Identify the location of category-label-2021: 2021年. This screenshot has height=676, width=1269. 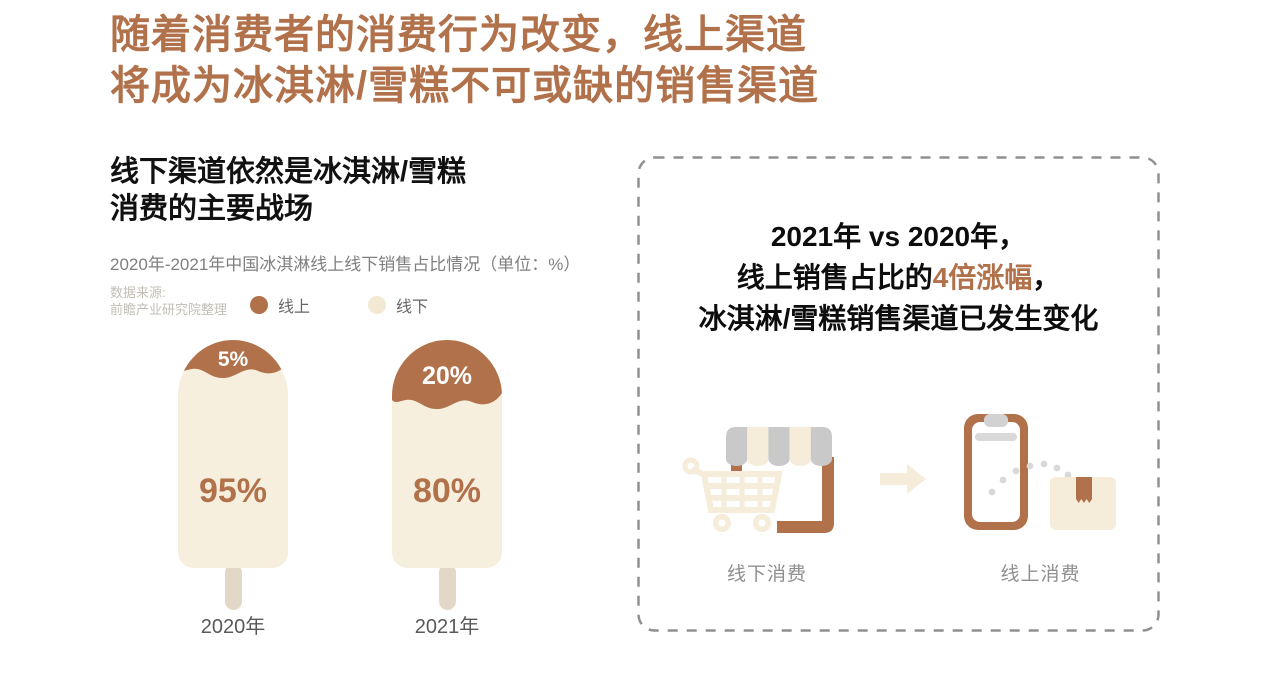
(447, 627).